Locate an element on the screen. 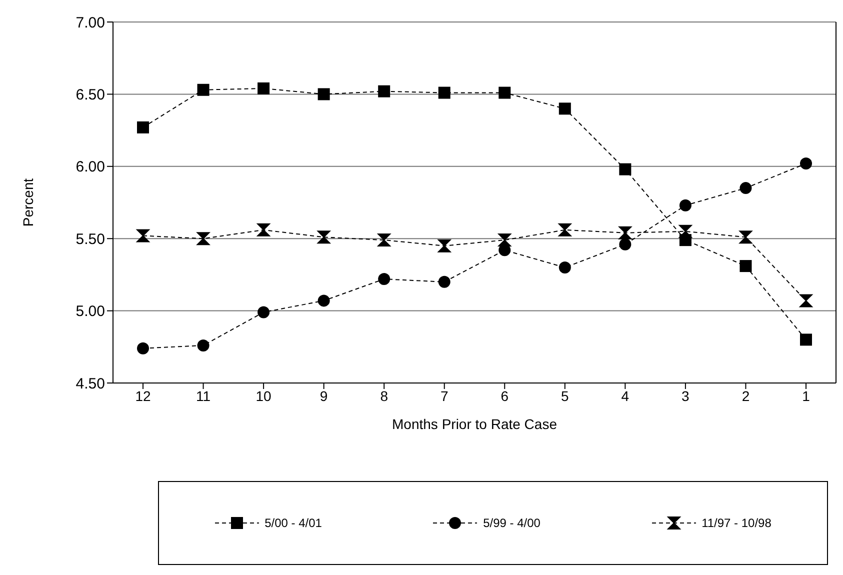 This screenshot has width=843, height=575. y-tick-label: 5.00 is located at coordinates (90, 311).